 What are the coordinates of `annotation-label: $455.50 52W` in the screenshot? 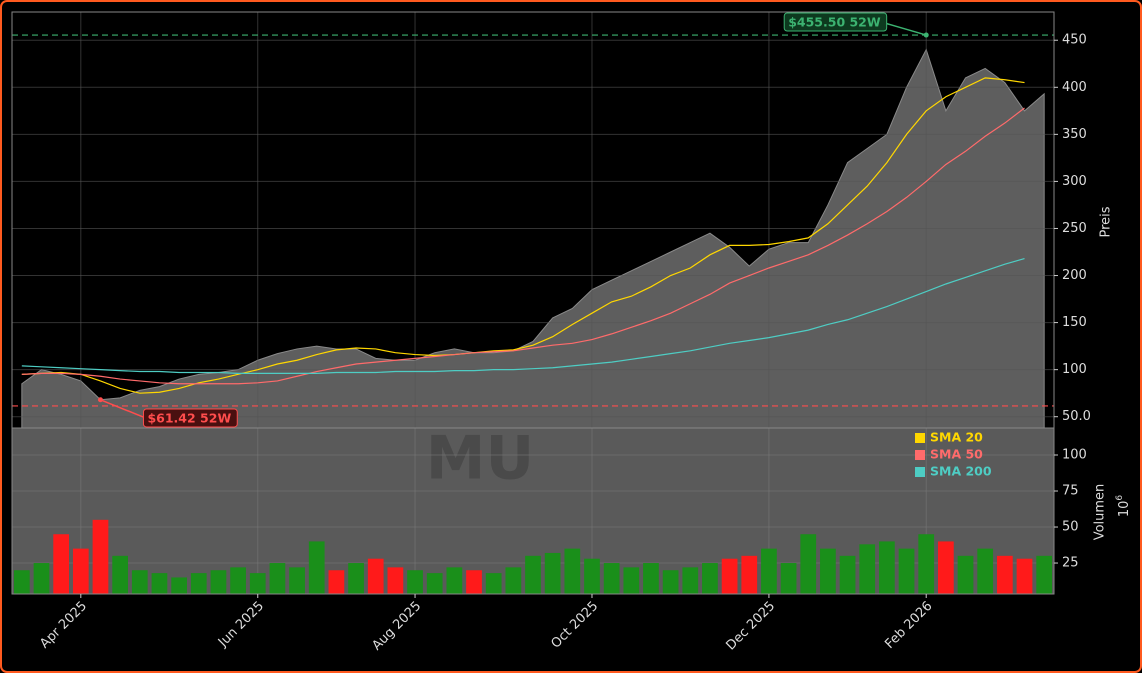 It's located at (834, 22).